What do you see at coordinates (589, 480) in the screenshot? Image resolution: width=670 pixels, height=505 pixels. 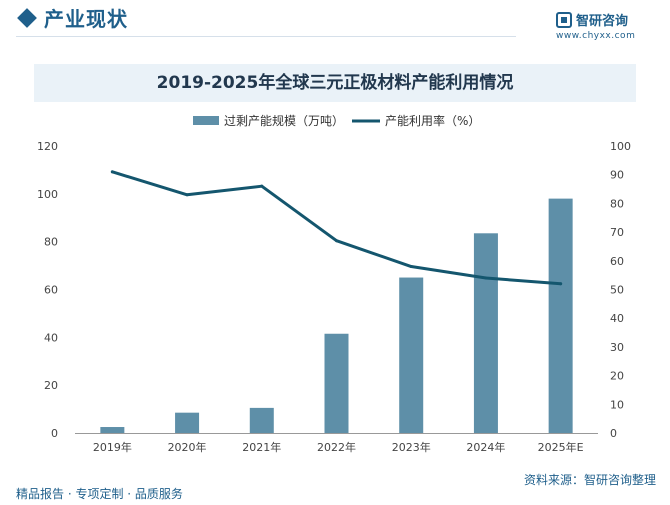 I see `footer-source: 资料来源：智研咨询整理` at bounding box center [589, 480].